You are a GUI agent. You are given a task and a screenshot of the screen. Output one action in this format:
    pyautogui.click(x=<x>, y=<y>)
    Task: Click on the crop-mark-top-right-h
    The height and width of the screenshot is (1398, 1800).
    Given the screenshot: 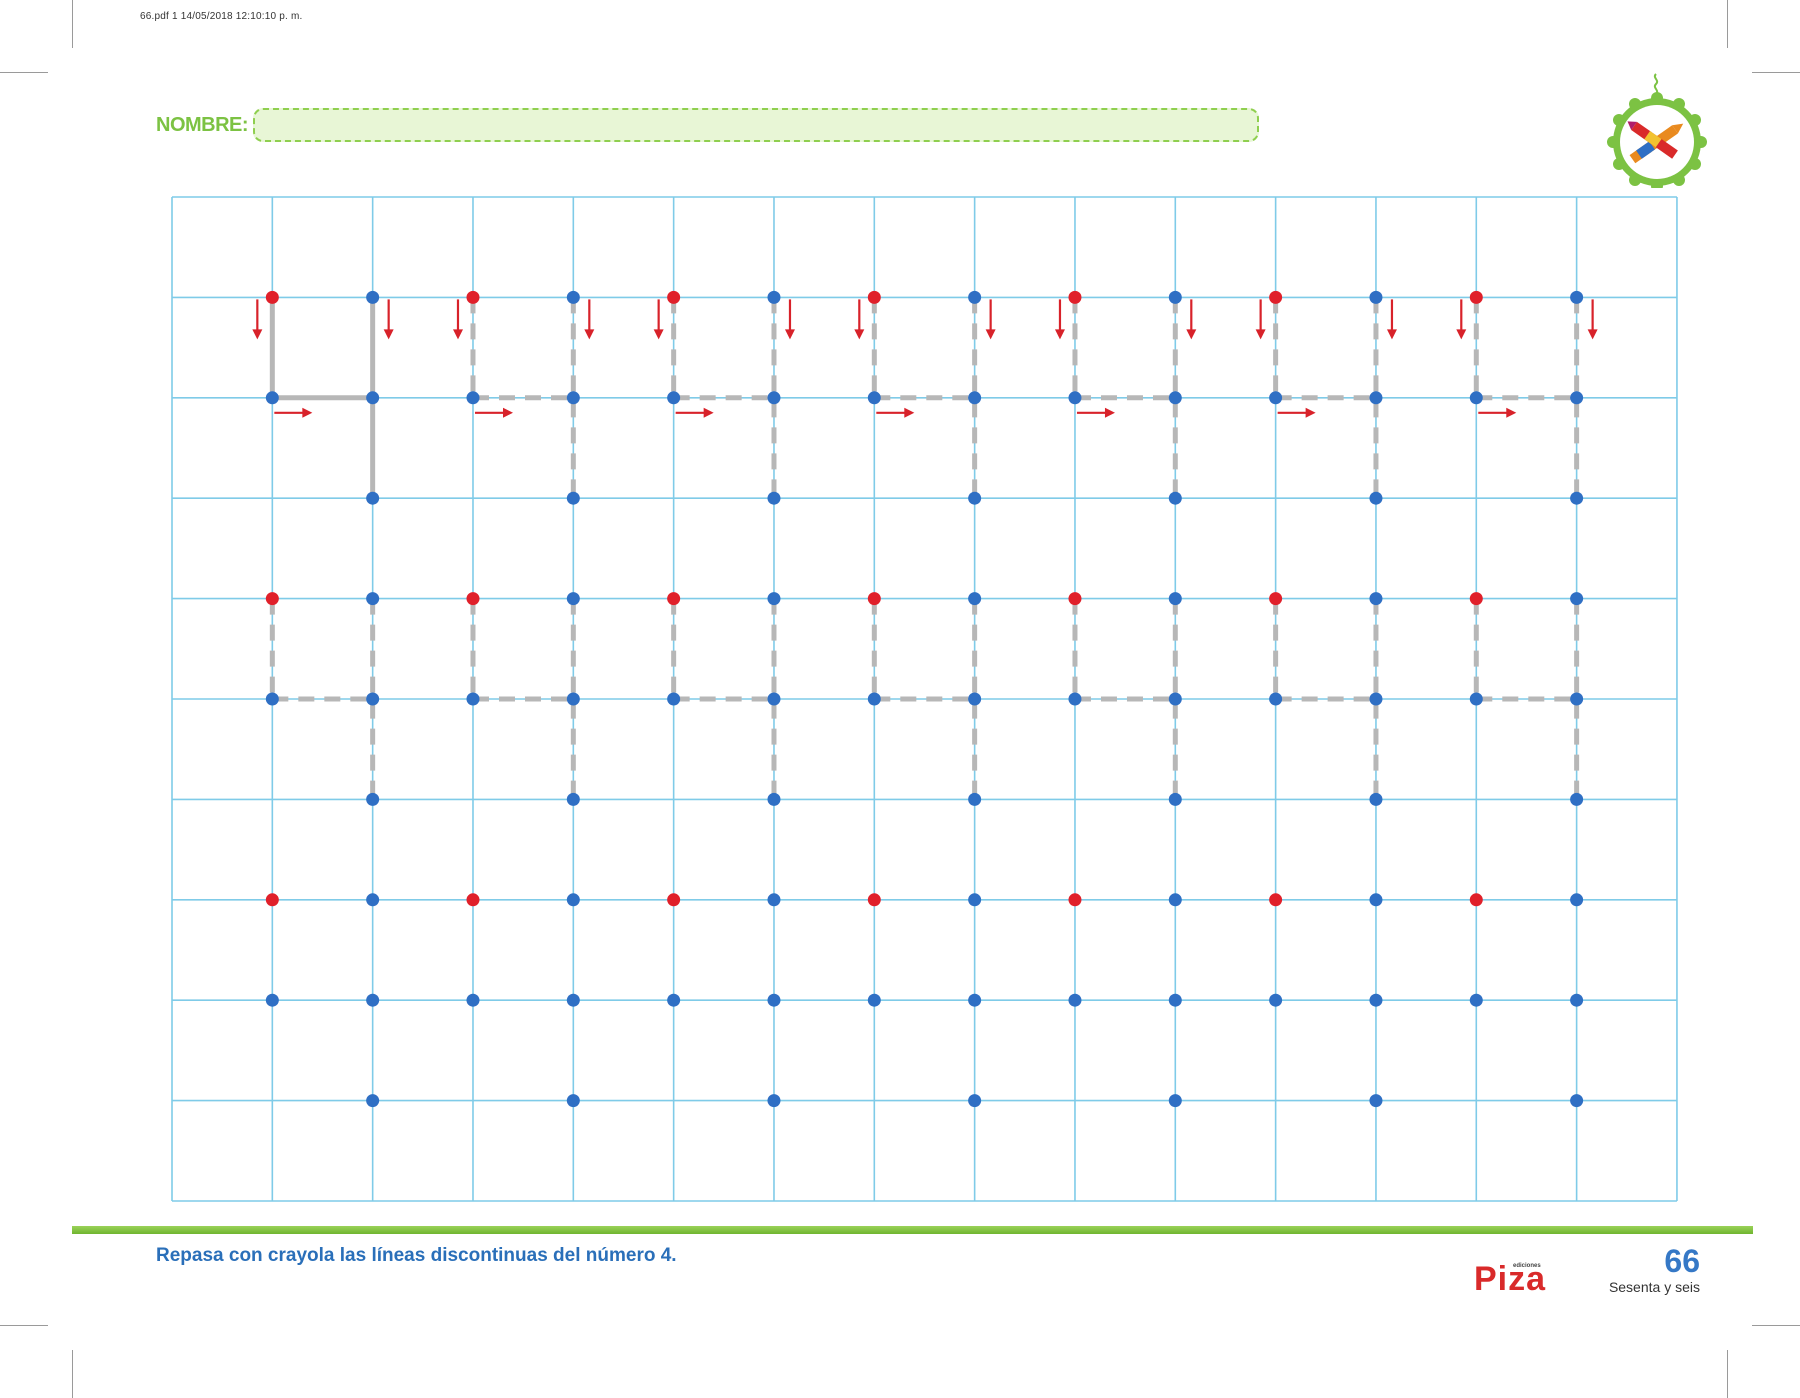 What is the action you would take?
    pyautogui.click(x=1776, y=72)
    